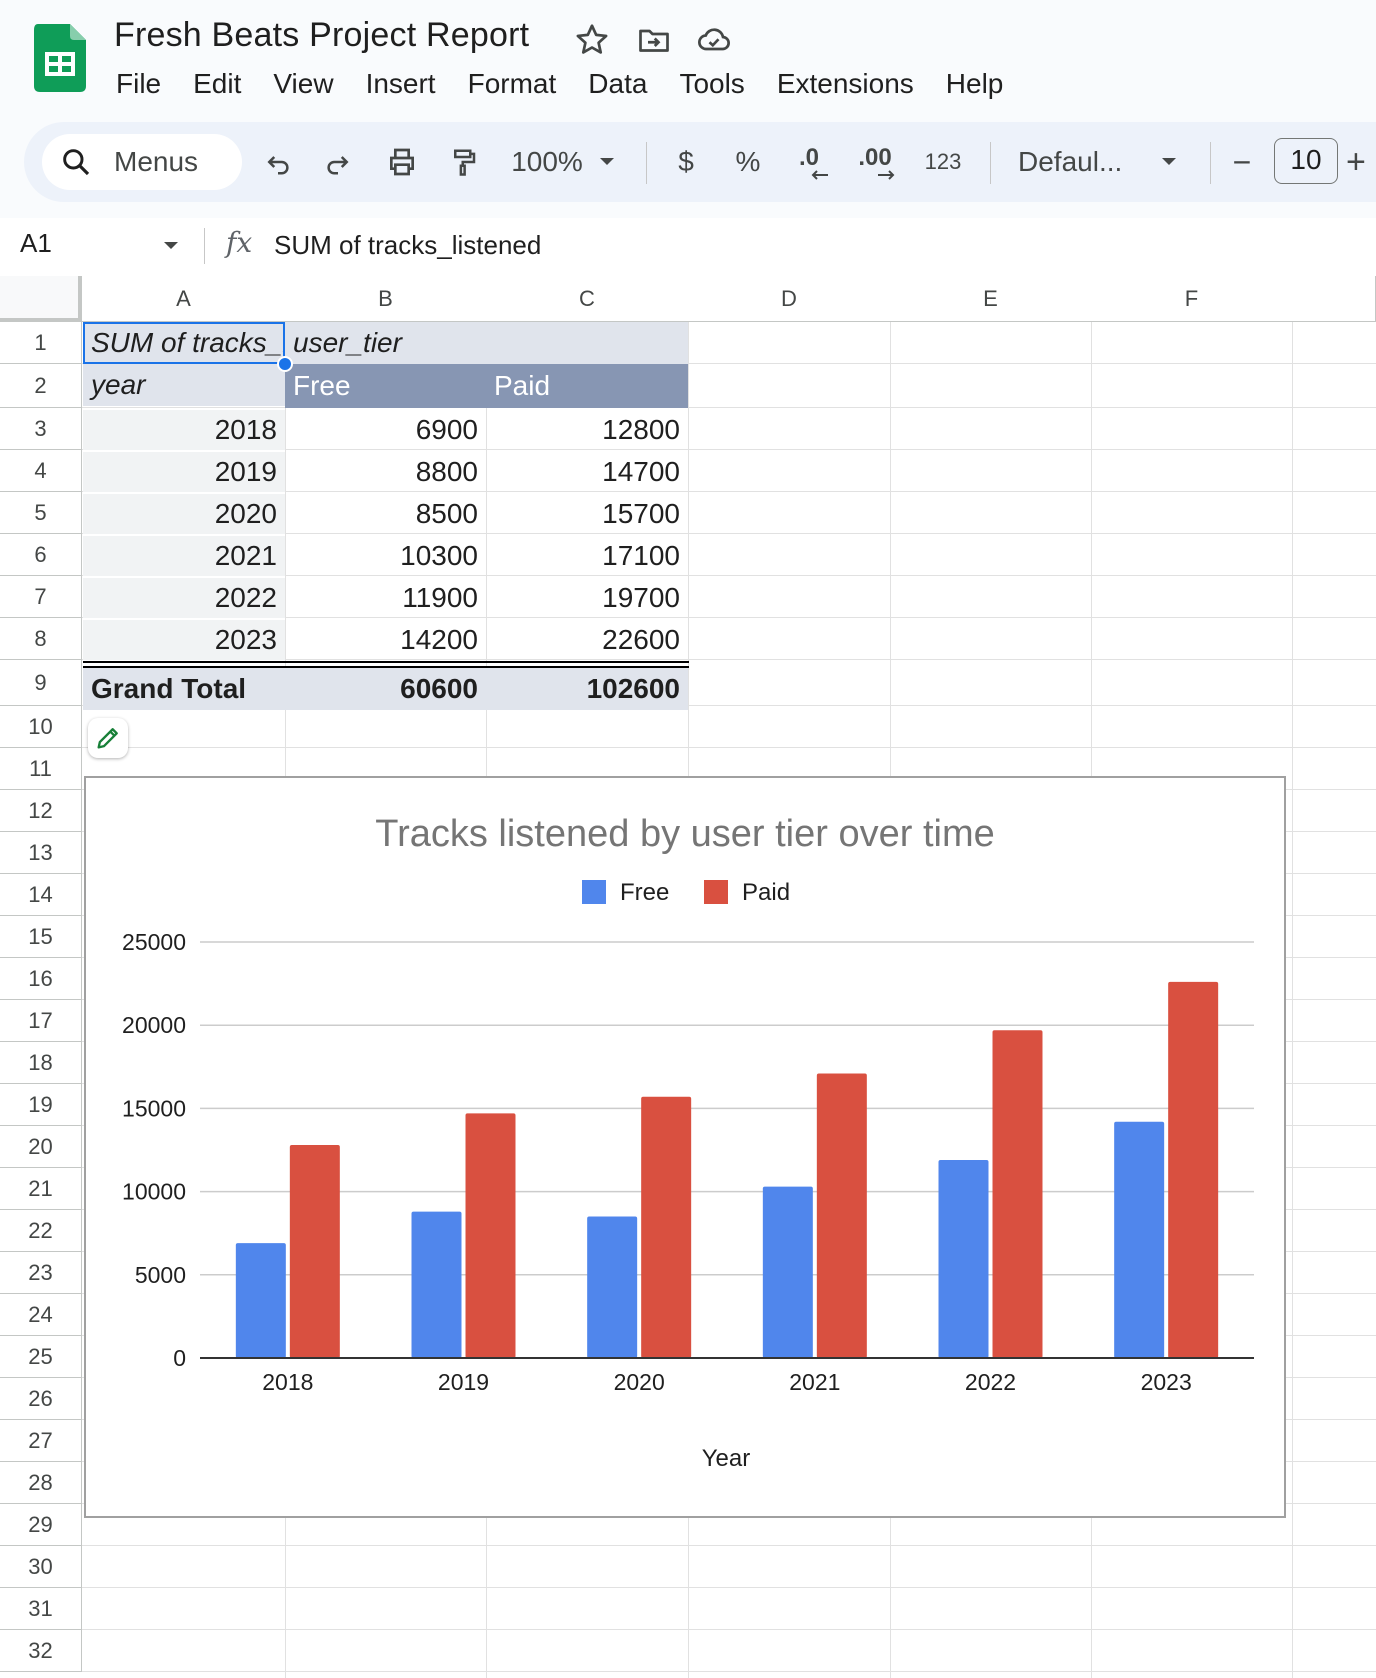 The width and height of the screenshot is (1376, 1678). What do you see at coordinates (587, 299) in the screenshot?
I see `column-header-c: C` at bounding box center [587, 299].